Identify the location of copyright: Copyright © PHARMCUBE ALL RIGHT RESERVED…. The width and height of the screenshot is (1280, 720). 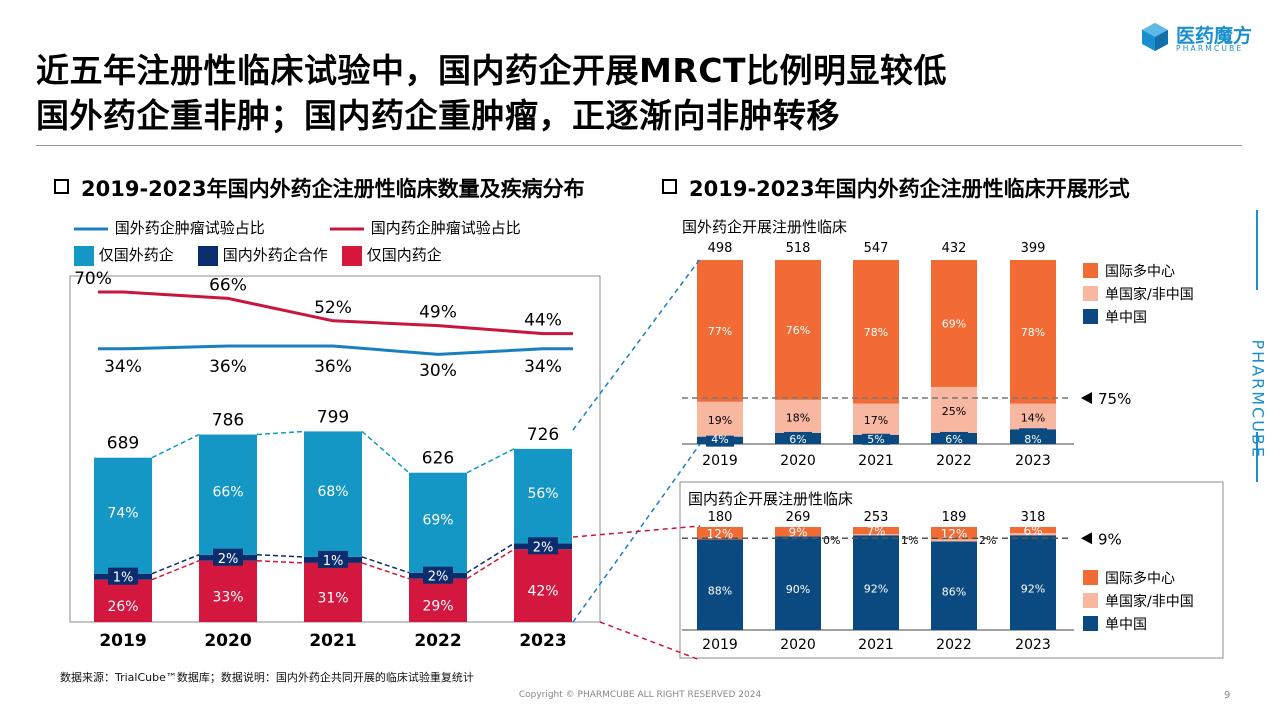
(640, 695).